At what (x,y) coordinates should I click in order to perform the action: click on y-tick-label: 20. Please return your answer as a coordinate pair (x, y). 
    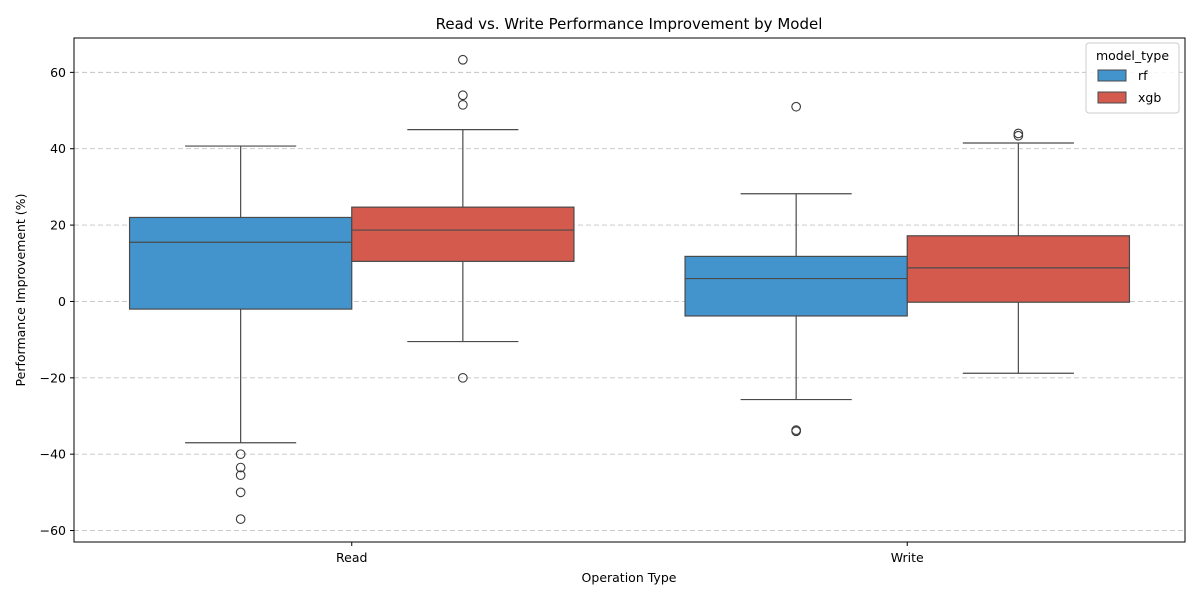
    Looking at the image, I should click on (58, 225).